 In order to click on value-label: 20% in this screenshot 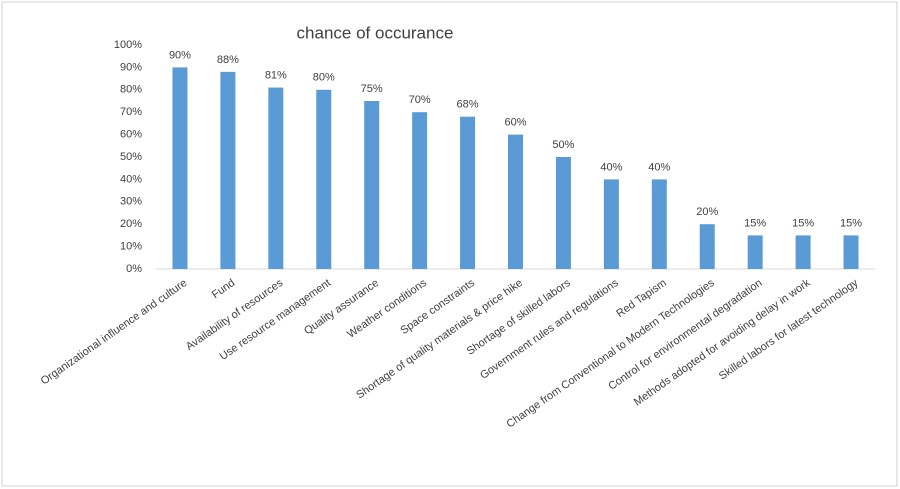, I will do `click(707, 212)`.